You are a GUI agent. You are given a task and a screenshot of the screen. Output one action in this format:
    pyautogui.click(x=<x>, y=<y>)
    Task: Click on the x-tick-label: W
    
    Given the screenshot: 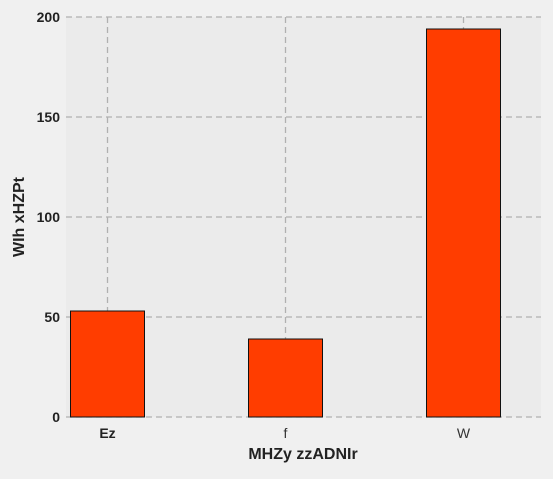 What is the action you would take?
    pyautogui.click(x=464, y=433)
    